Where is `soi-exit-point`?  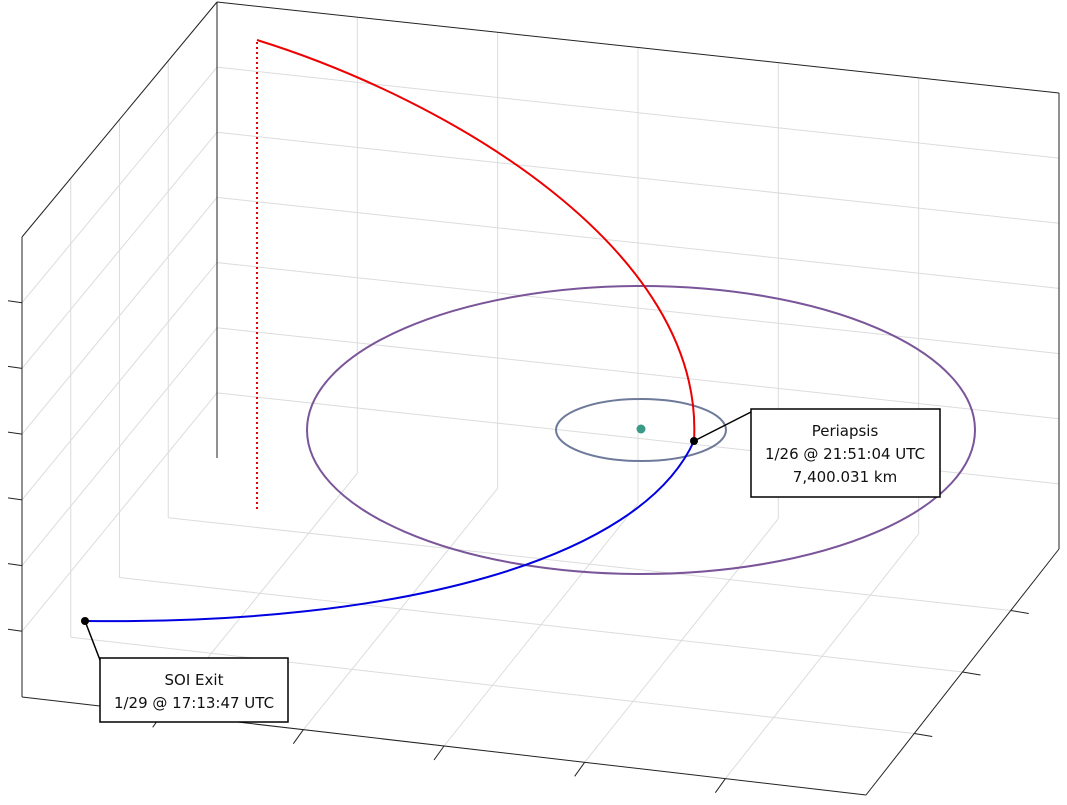 soi-exit-point is located at coordinates (85, 621).